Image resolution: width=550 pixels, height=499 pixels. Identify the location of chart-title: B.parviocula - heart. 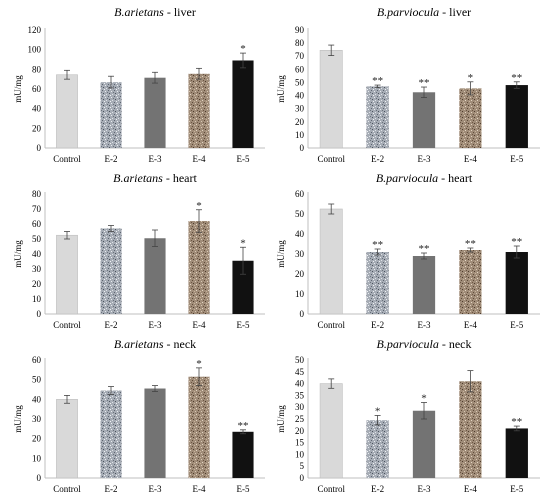
(424, 178).